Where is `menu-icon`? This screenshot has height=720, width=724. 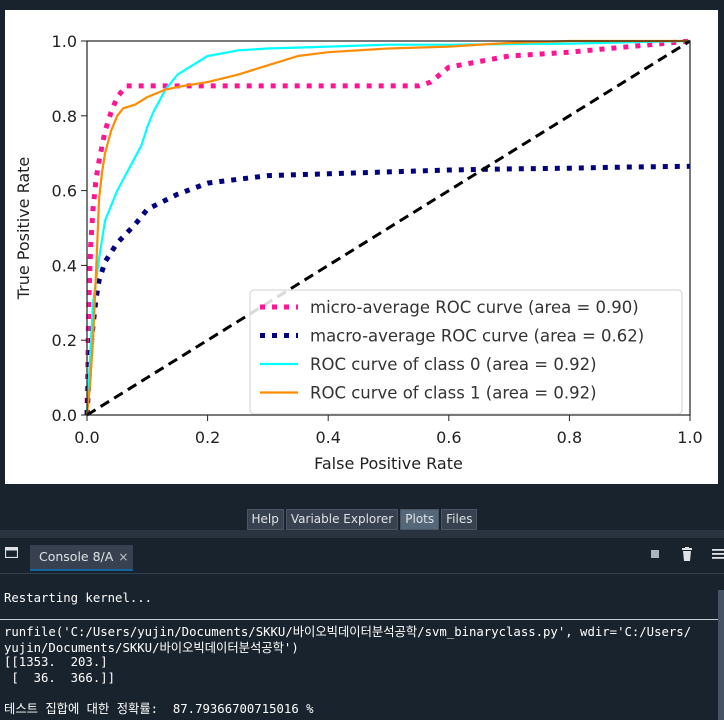
menu-icon is located at coordinates (718, 554).